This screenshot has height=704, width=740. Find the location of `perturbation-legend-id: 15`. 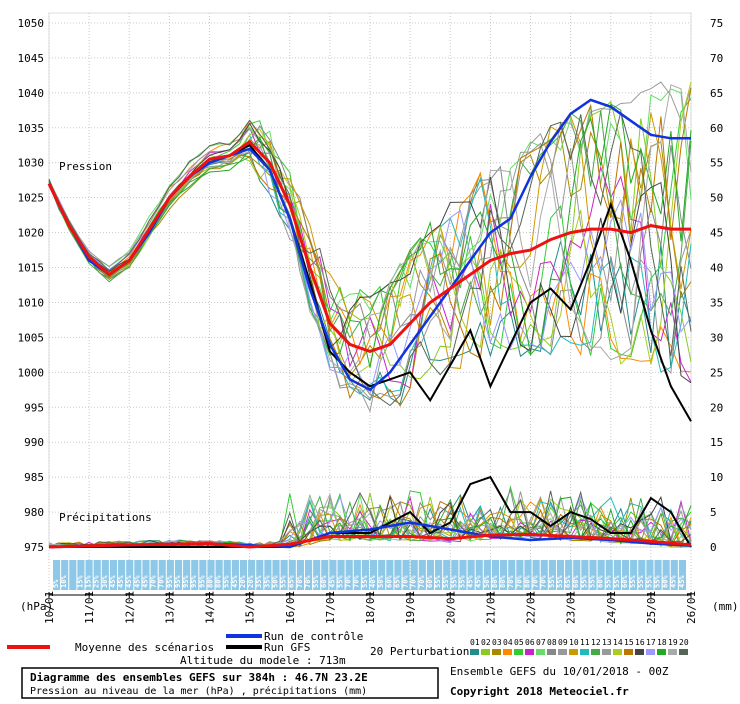

perturbation-legend-id: 15 is located at coordinates (629, 642).